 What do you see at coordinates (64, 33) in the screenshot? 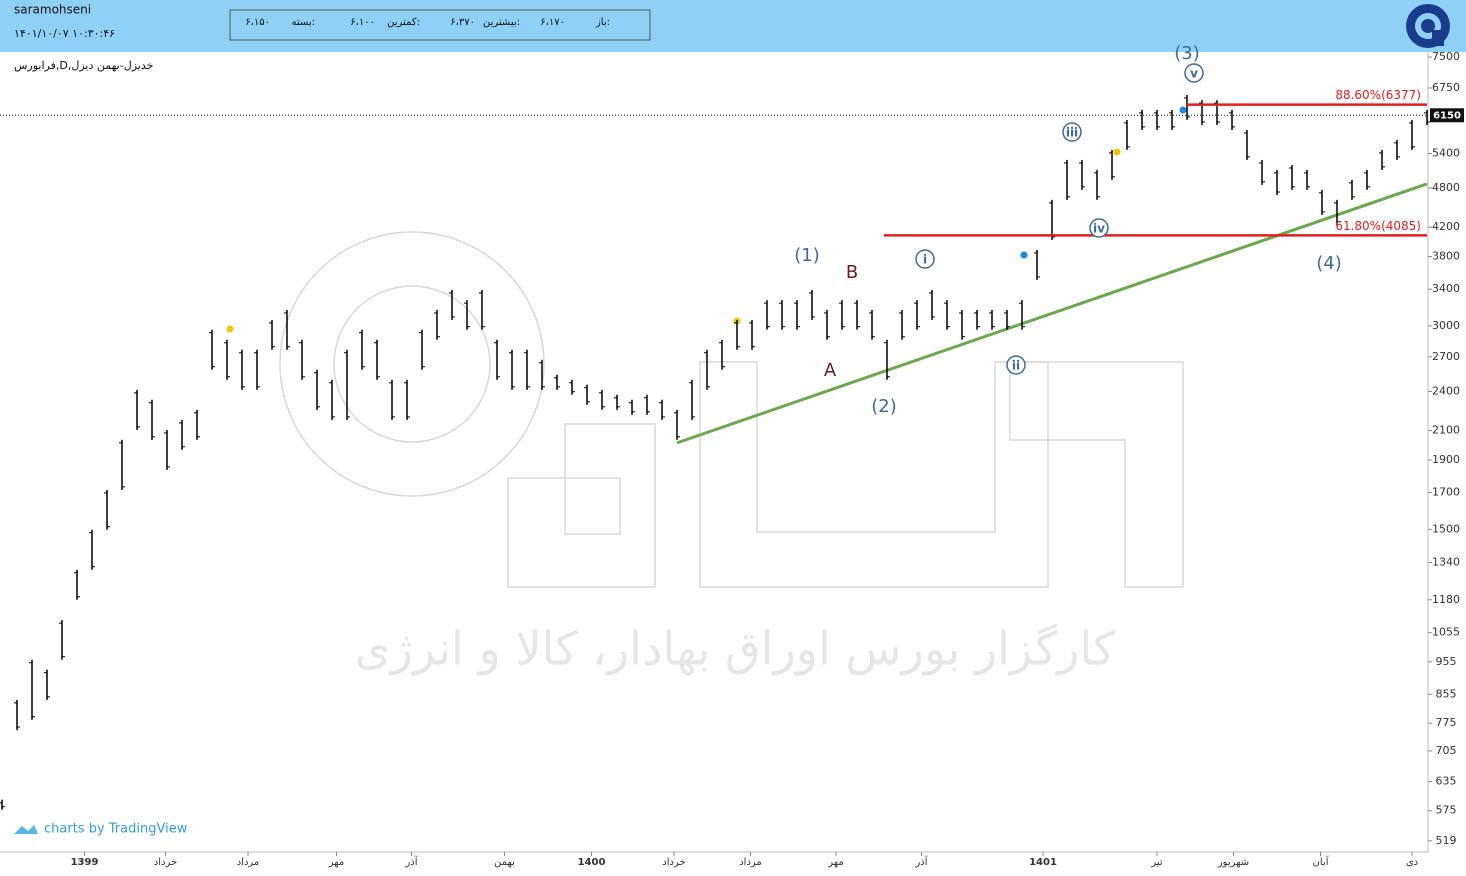
I see `datetime: ۱۴۰۱/۱۰/۰۷ ۱۰:۳۰:۴۶` at bounding box center [64, 33].